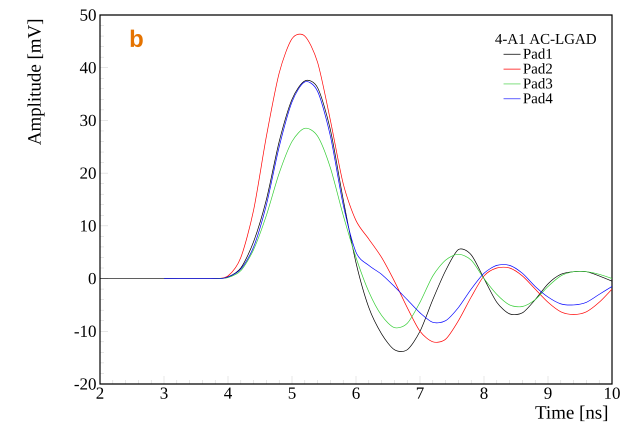 The width and height of the screenshot is (633, 443). Describe the element at coordinates (537, 53) in the screenshot. I see `legend-label: Pad1` at that location.